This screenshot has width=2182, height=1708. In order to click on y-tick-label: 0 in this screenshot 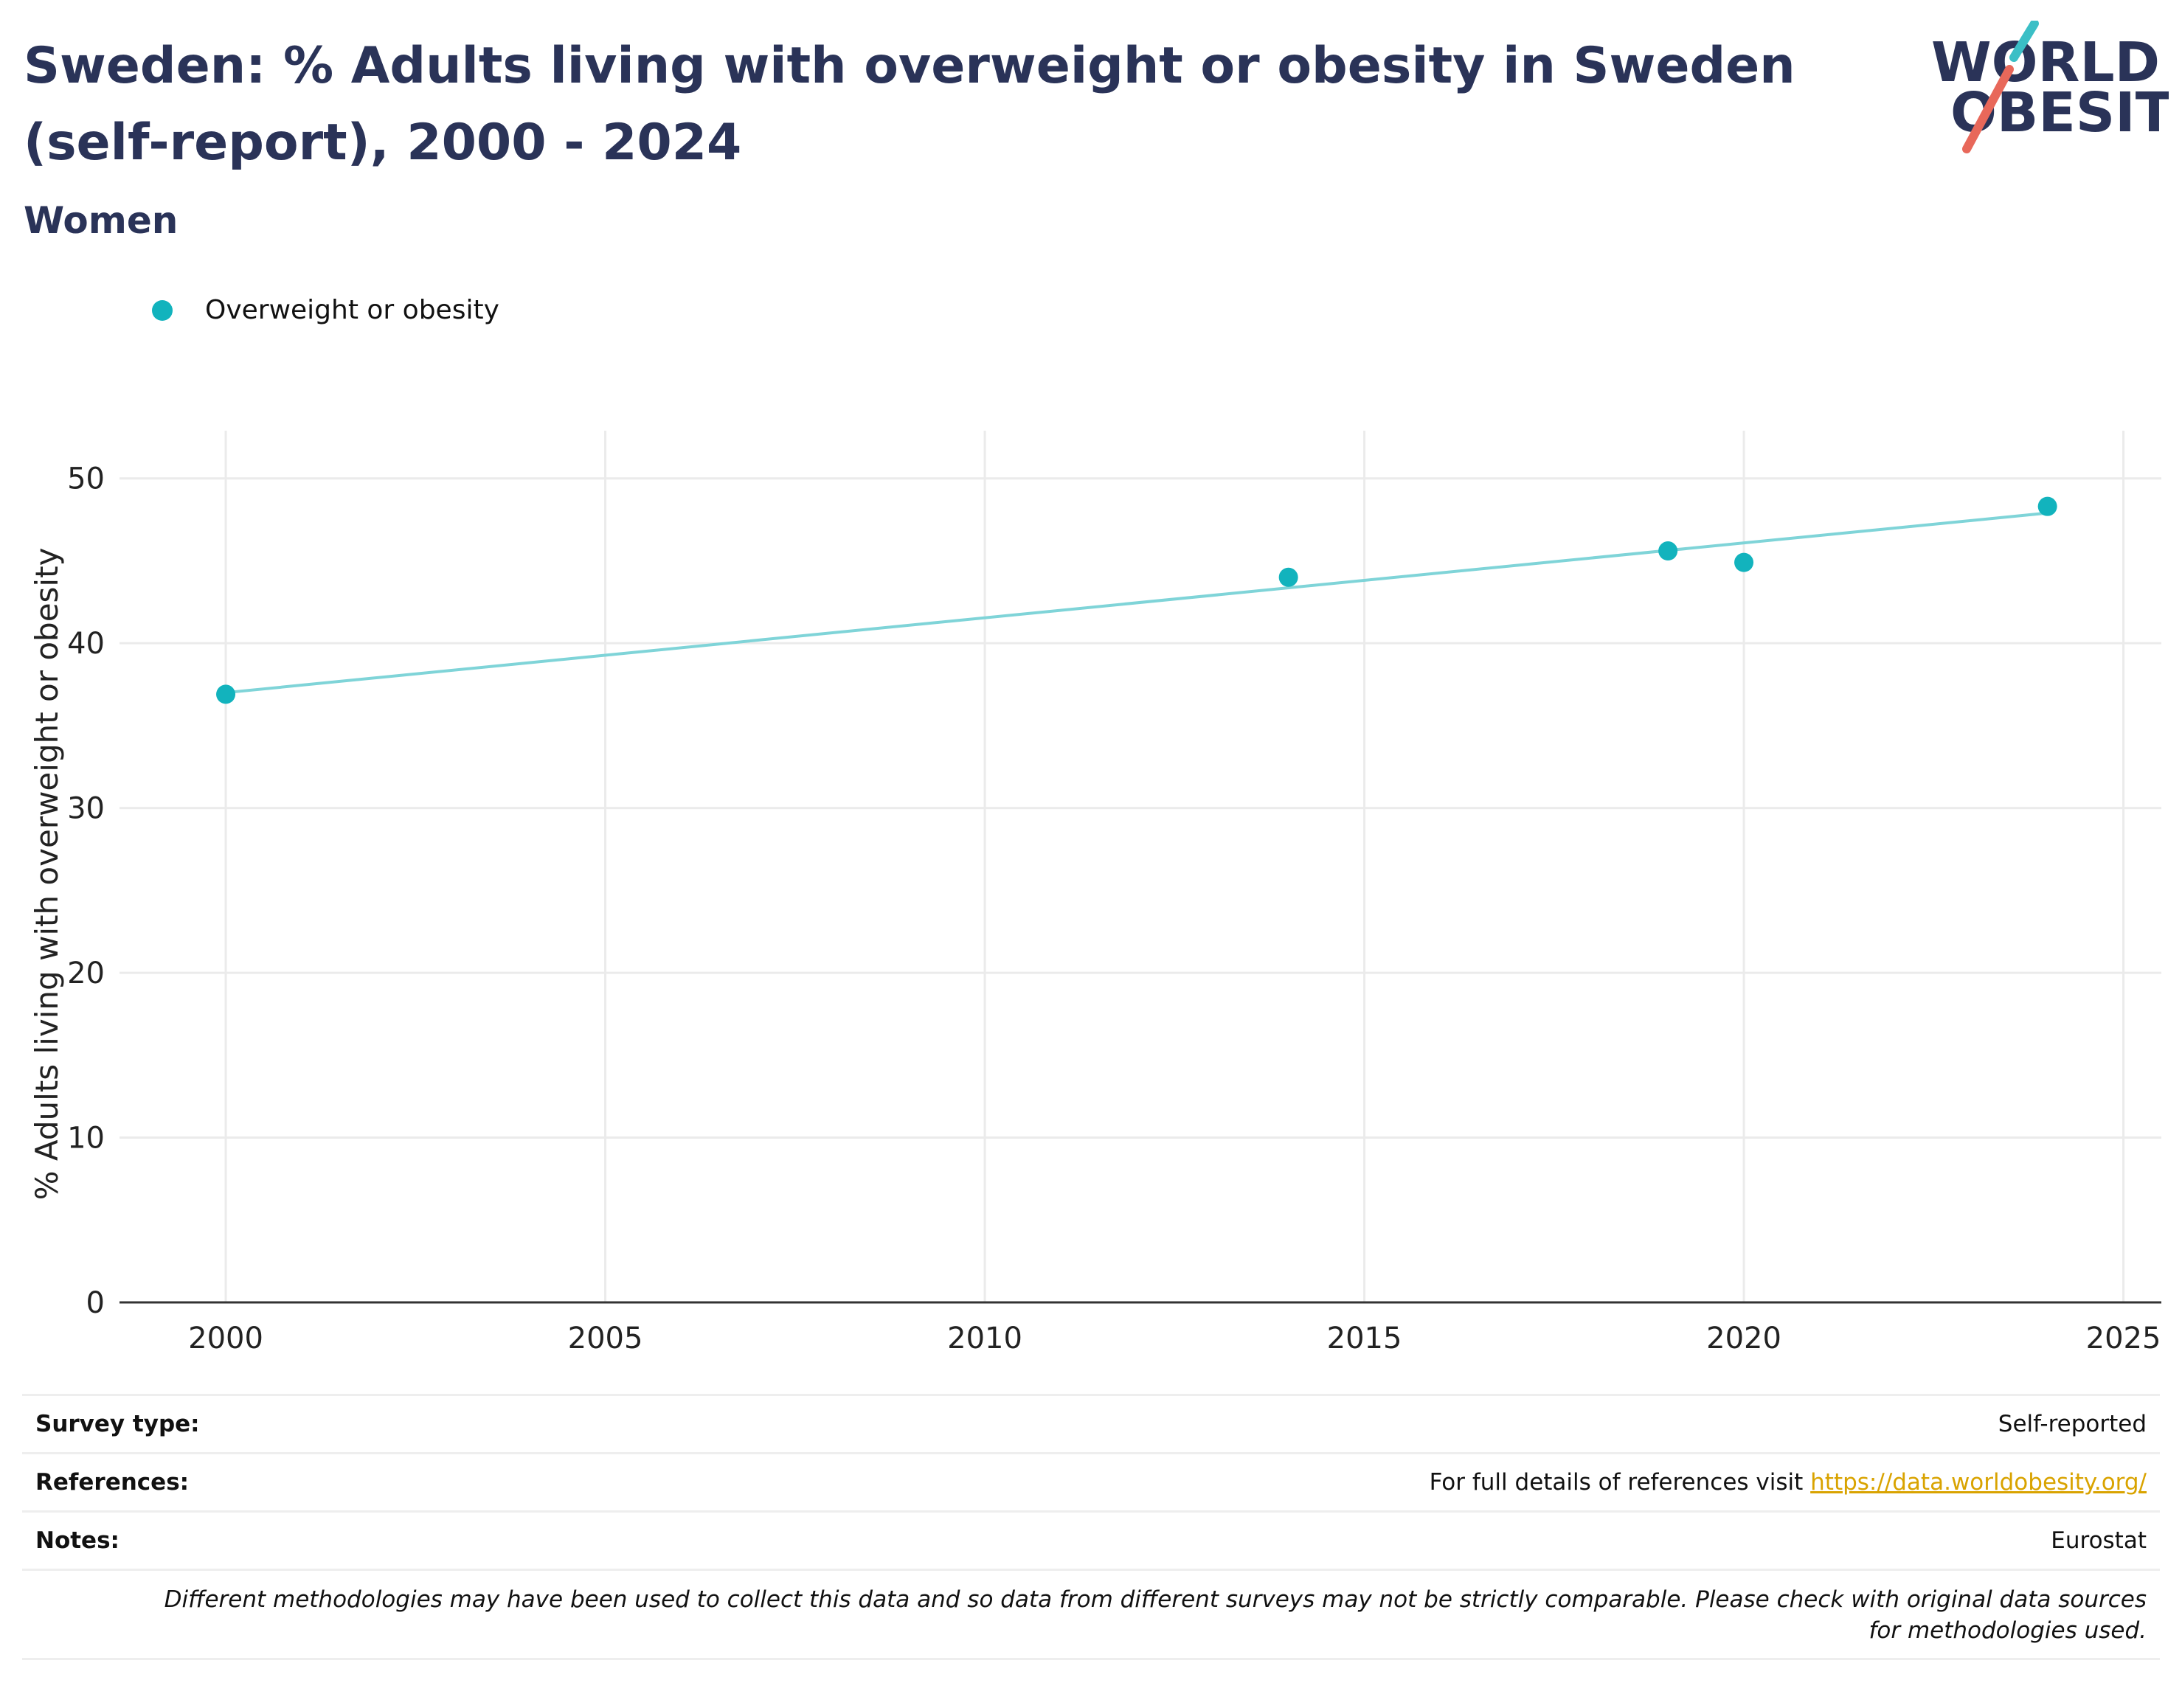, I will do `click(95, 1303)`.